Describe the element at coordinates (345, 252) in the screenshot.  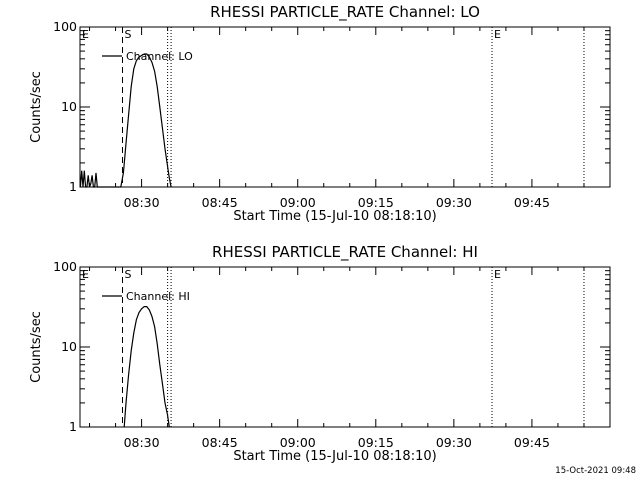
I see `chart-title: RHESSI PARTICLE_RATE Channel: HI` at that location.